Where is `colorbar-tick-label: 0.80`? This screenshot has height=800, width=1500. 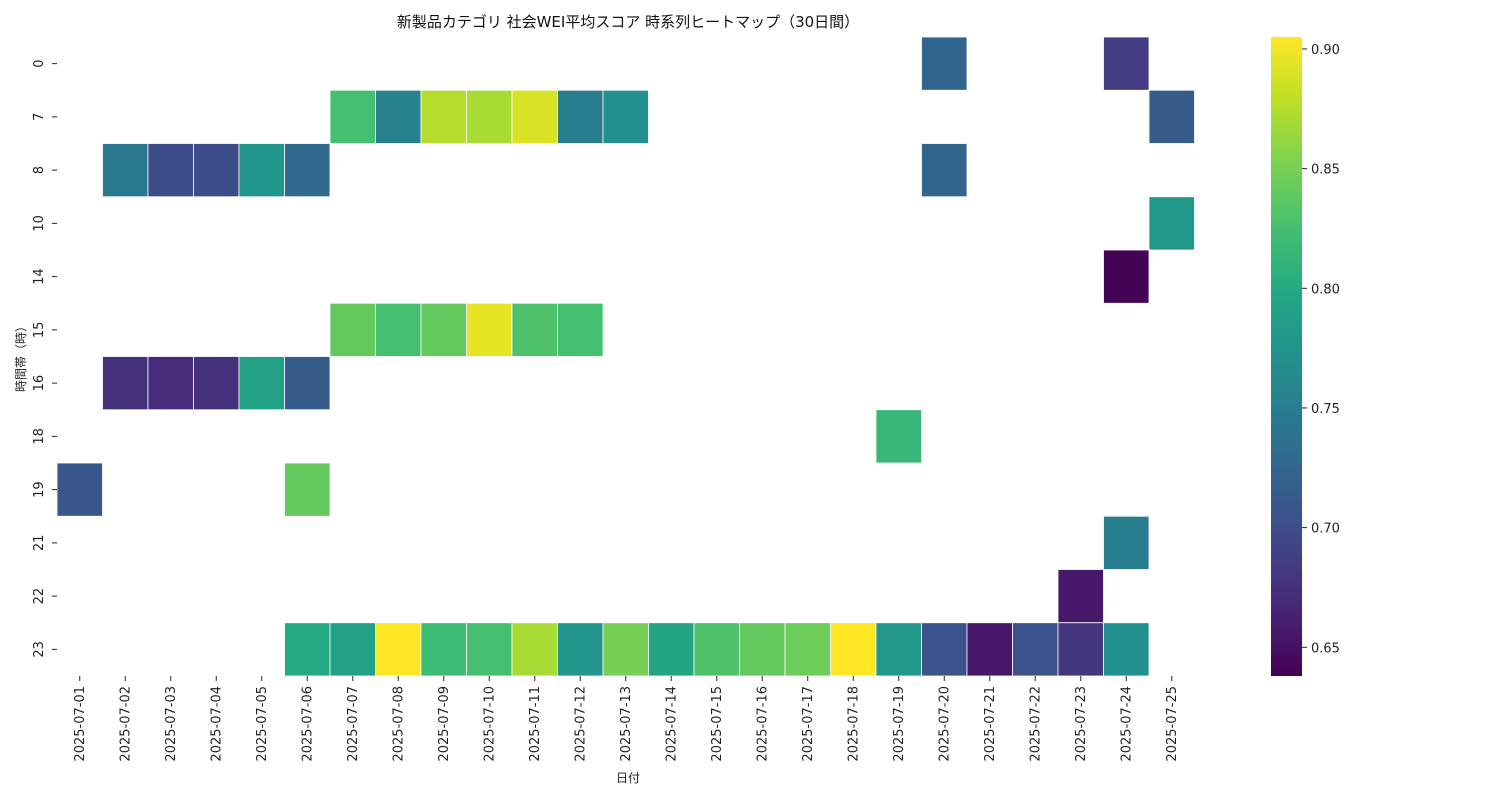
colorbar-tick-label: 0.80 is located at coordinates (1325, 289).